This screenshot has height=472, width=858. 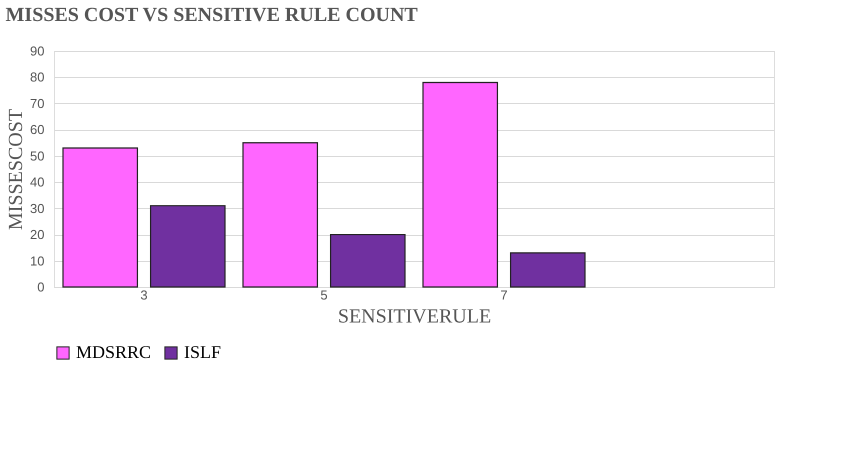 What do you see at coordinates (37, 260) in the screenshot?
I see `y-tick-label: 10` at bounding box center [37, 260].